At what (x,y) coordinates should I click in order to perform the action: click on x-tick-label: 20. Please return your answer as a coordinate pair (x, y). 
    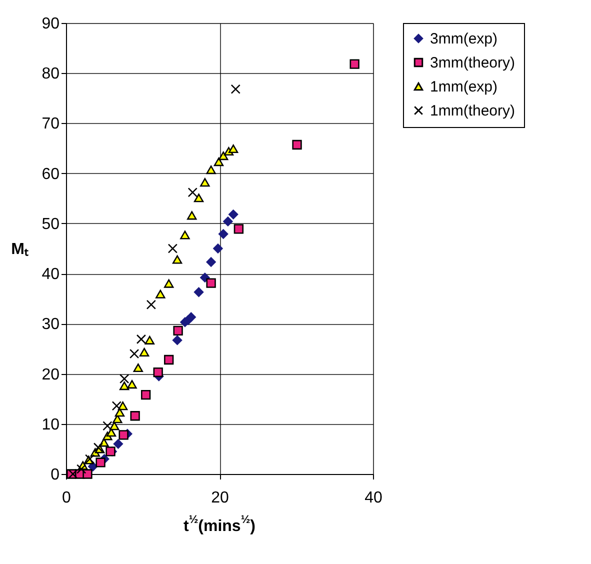
    Looking at the image, I should click on (220, 498).